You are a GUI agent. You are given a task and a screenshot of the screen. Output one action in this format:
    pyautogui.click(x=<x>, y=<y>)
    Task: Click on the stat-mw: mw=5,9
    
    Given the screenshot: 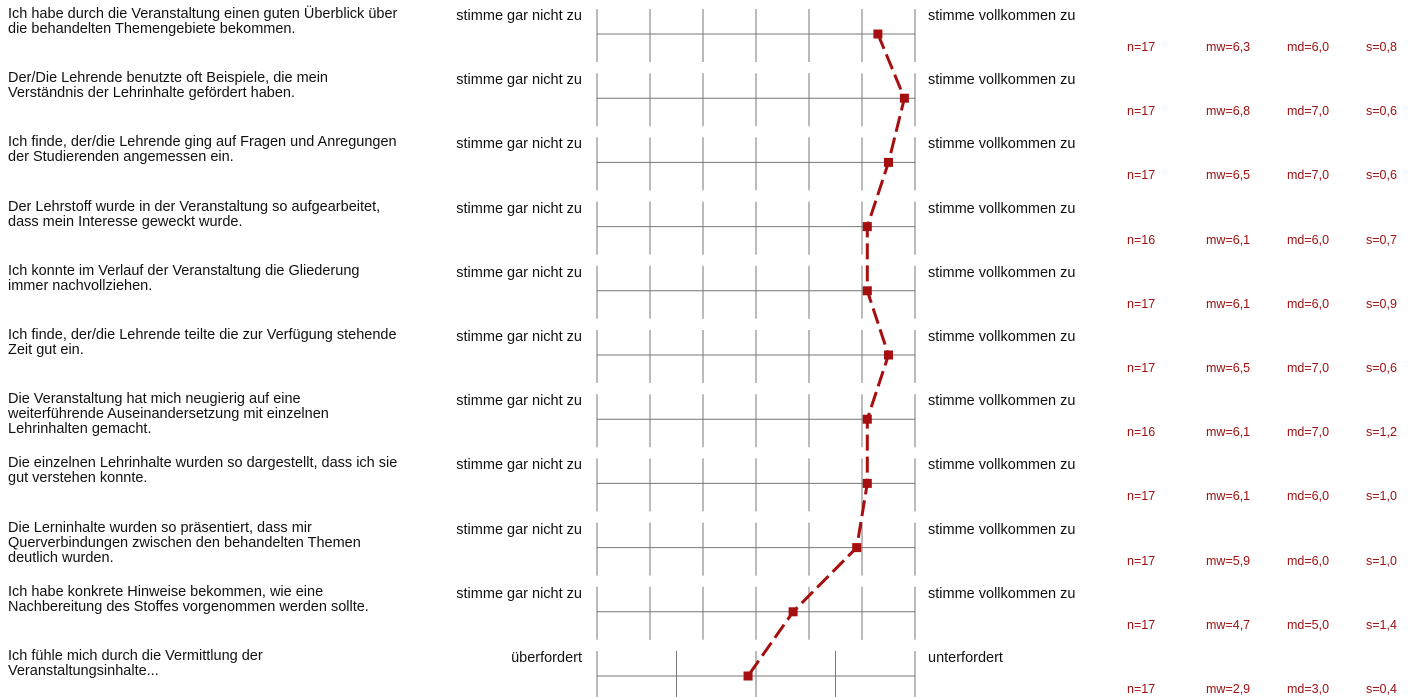 What is the action you would take?
    pyautogui.click(x=1228, y=560)
    